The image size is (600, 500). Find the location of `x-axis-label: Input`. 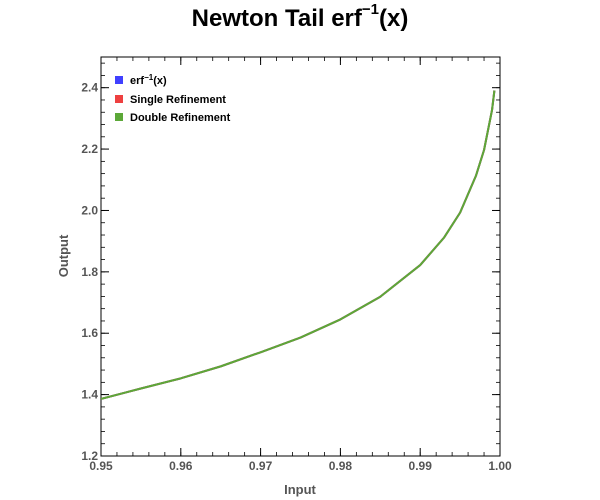

x-axis-label: Input is located at coordinates (300, 489).